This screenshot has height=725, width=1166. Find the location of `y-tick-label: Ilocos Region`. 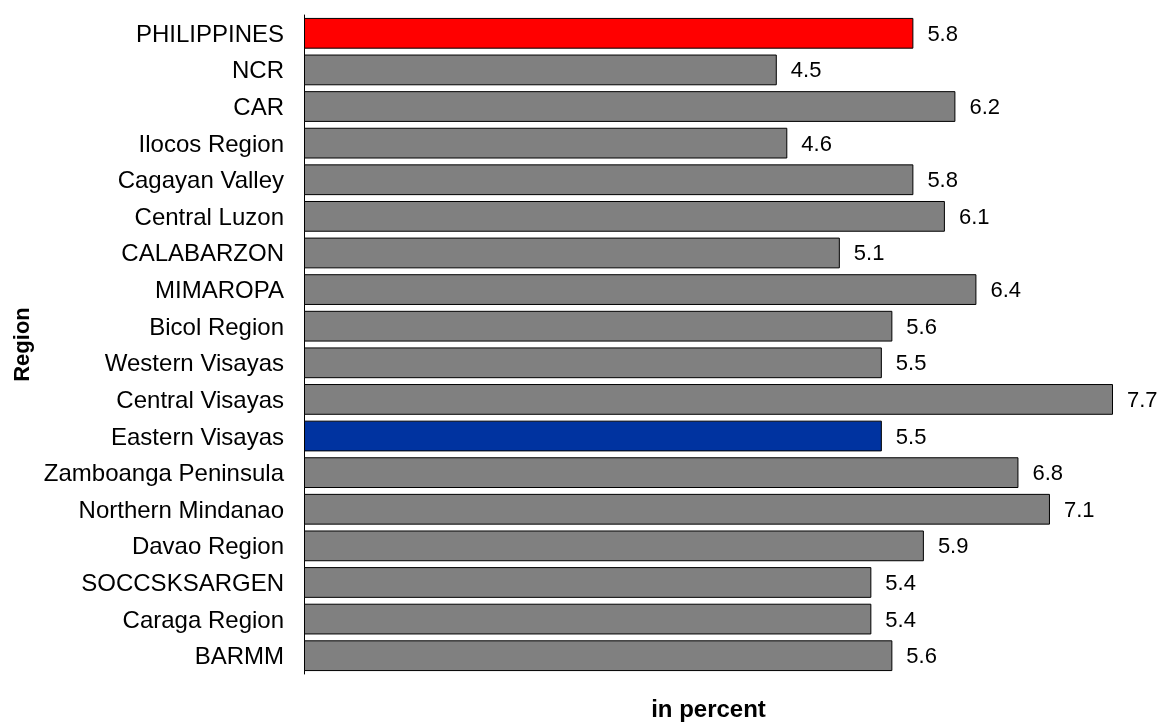

y-tick-label: Ilocos Region is located at coordinates (211, 143).